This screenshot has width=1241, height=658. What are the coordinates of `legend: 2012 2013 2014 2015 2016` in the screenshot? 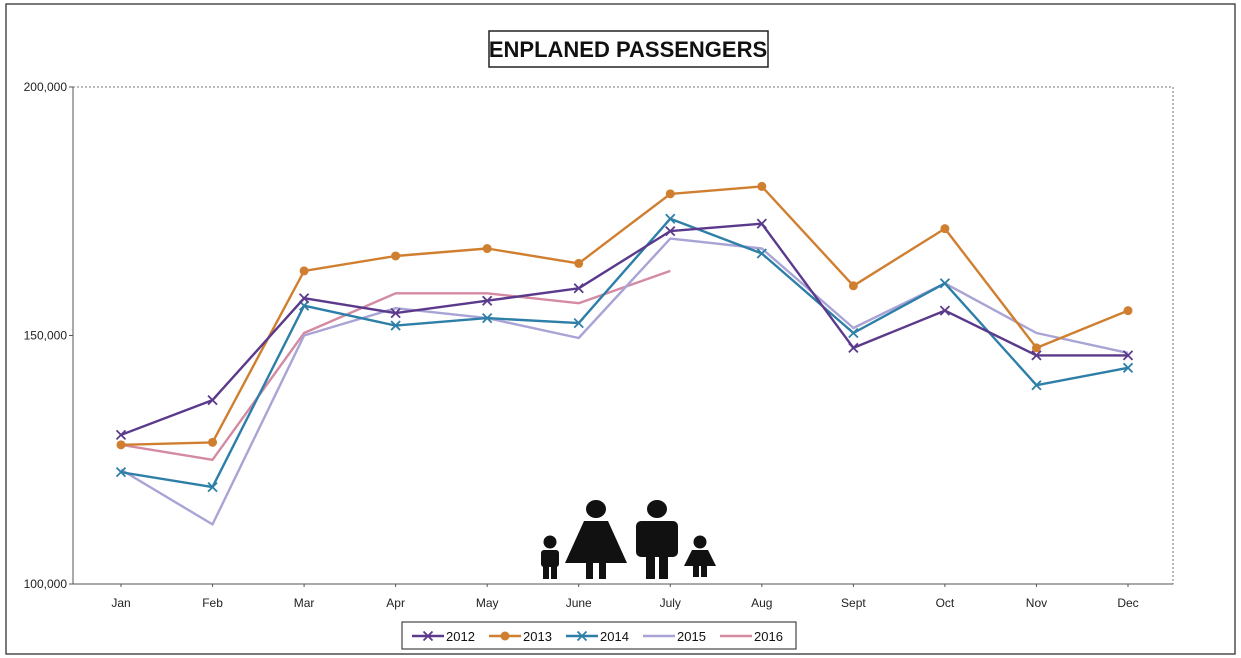 It's located at (597, 636).